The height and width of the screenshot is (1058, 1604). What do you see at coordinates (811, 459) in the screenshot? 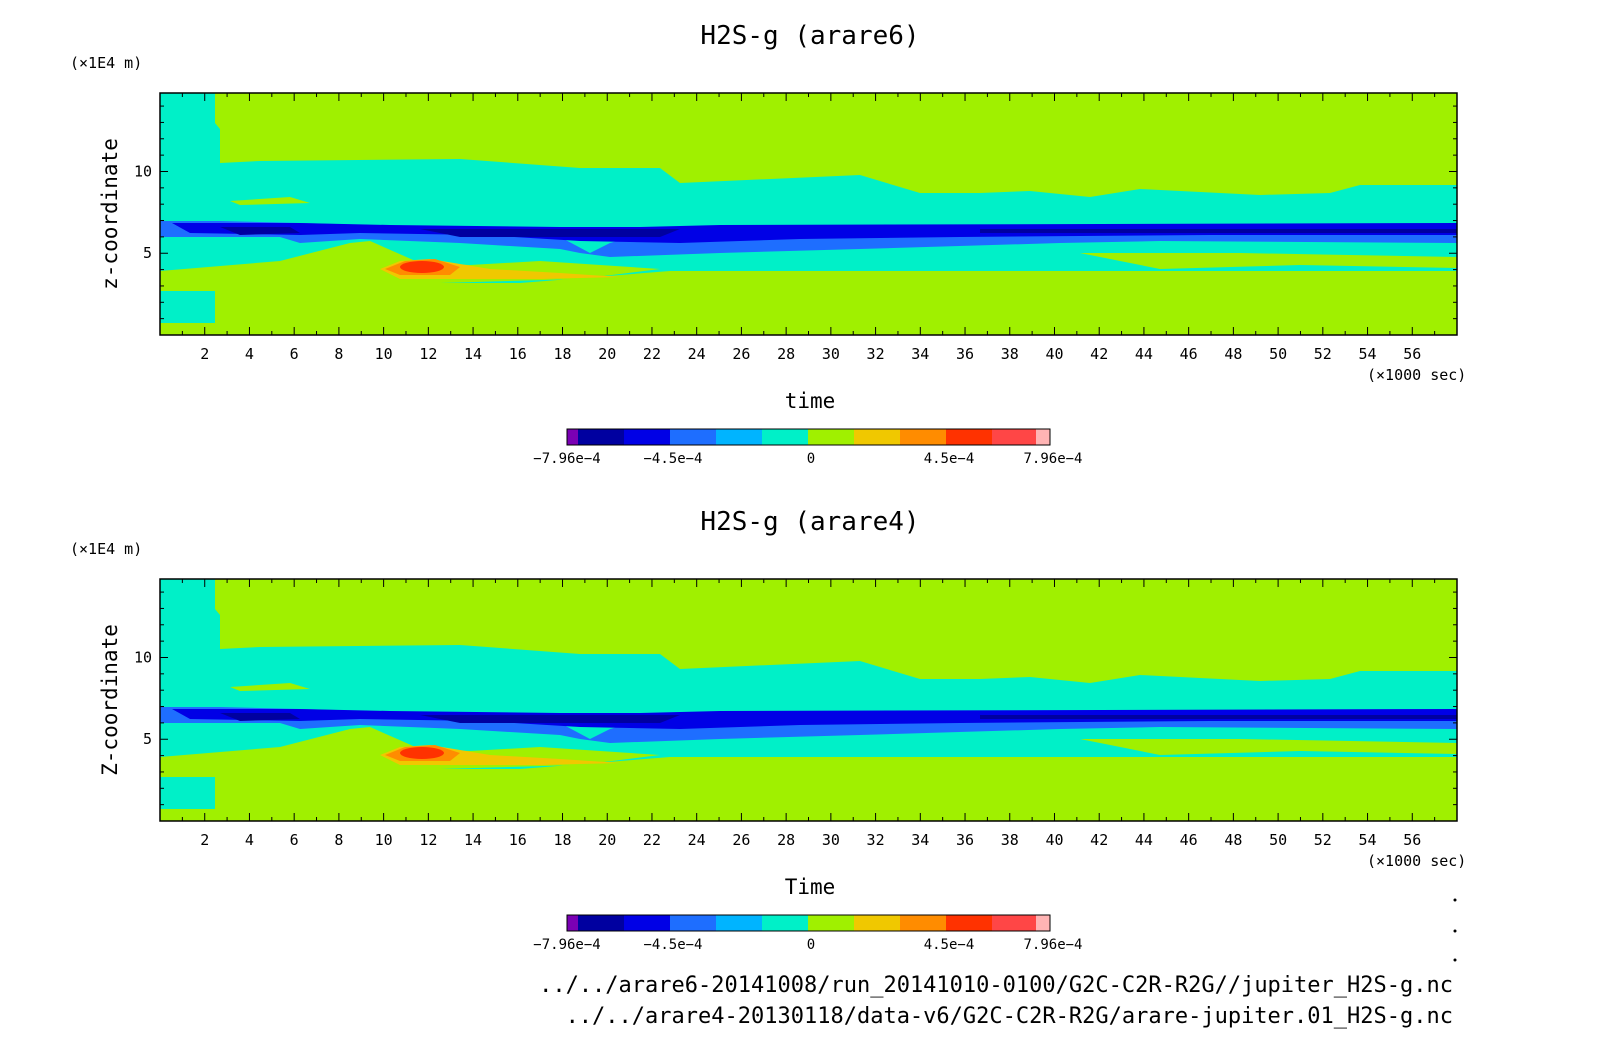
I see `colorbar-label: 0` at bounding box center [811, 459].